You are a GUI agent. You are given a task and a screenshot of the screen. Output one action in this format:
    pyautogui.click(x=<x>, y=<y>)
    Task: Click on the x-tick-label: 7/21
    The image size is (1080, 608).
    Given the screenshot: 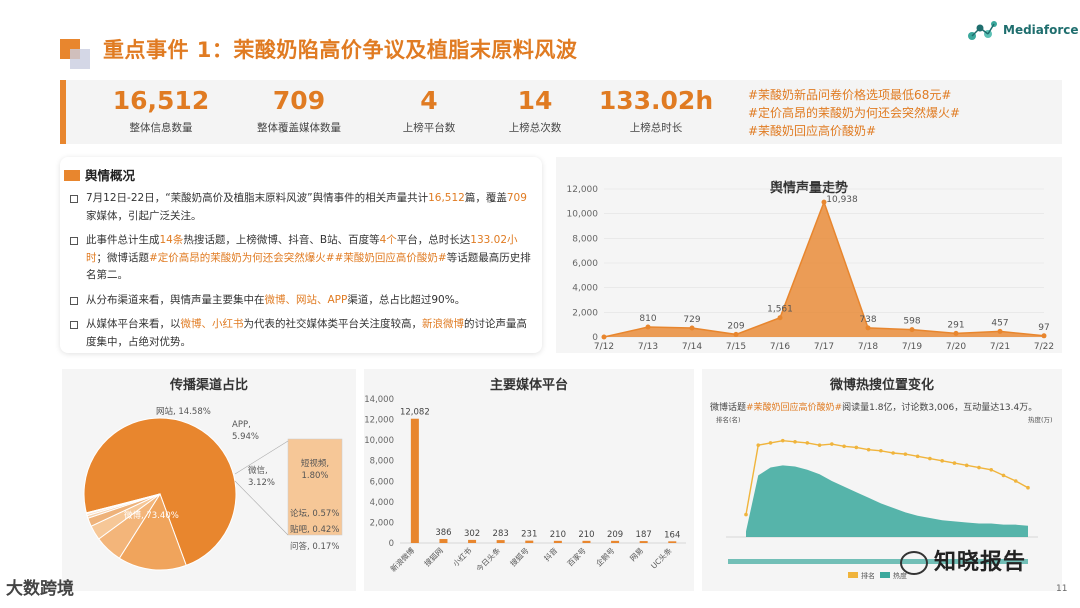 What is the action you would take?
    pyautogui.click(x=1000, y=347)
    